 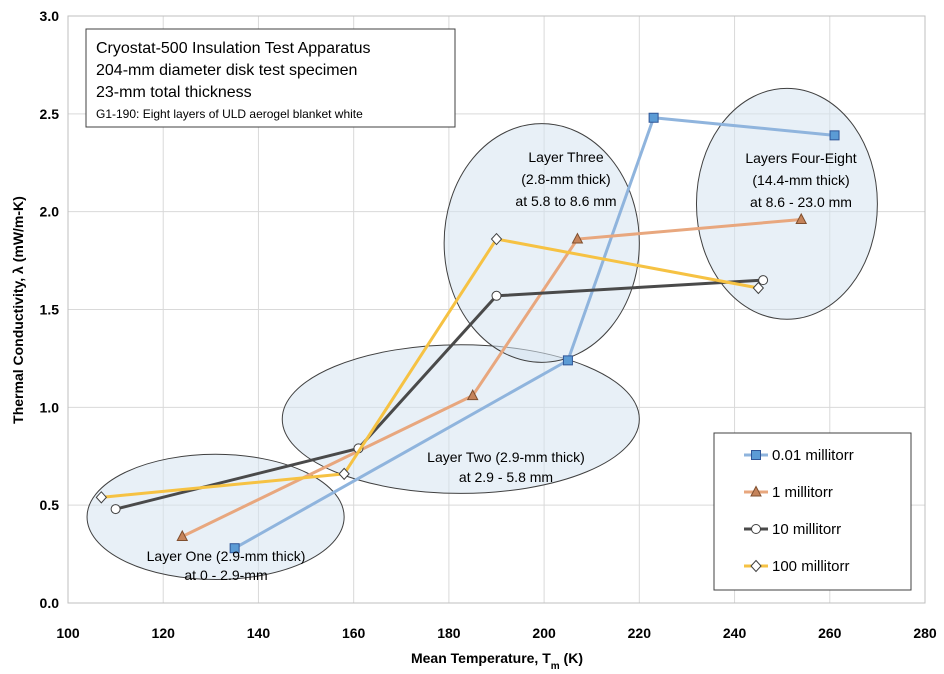 I want to click on data-point-s1-p4, so click(x=834, y=135).